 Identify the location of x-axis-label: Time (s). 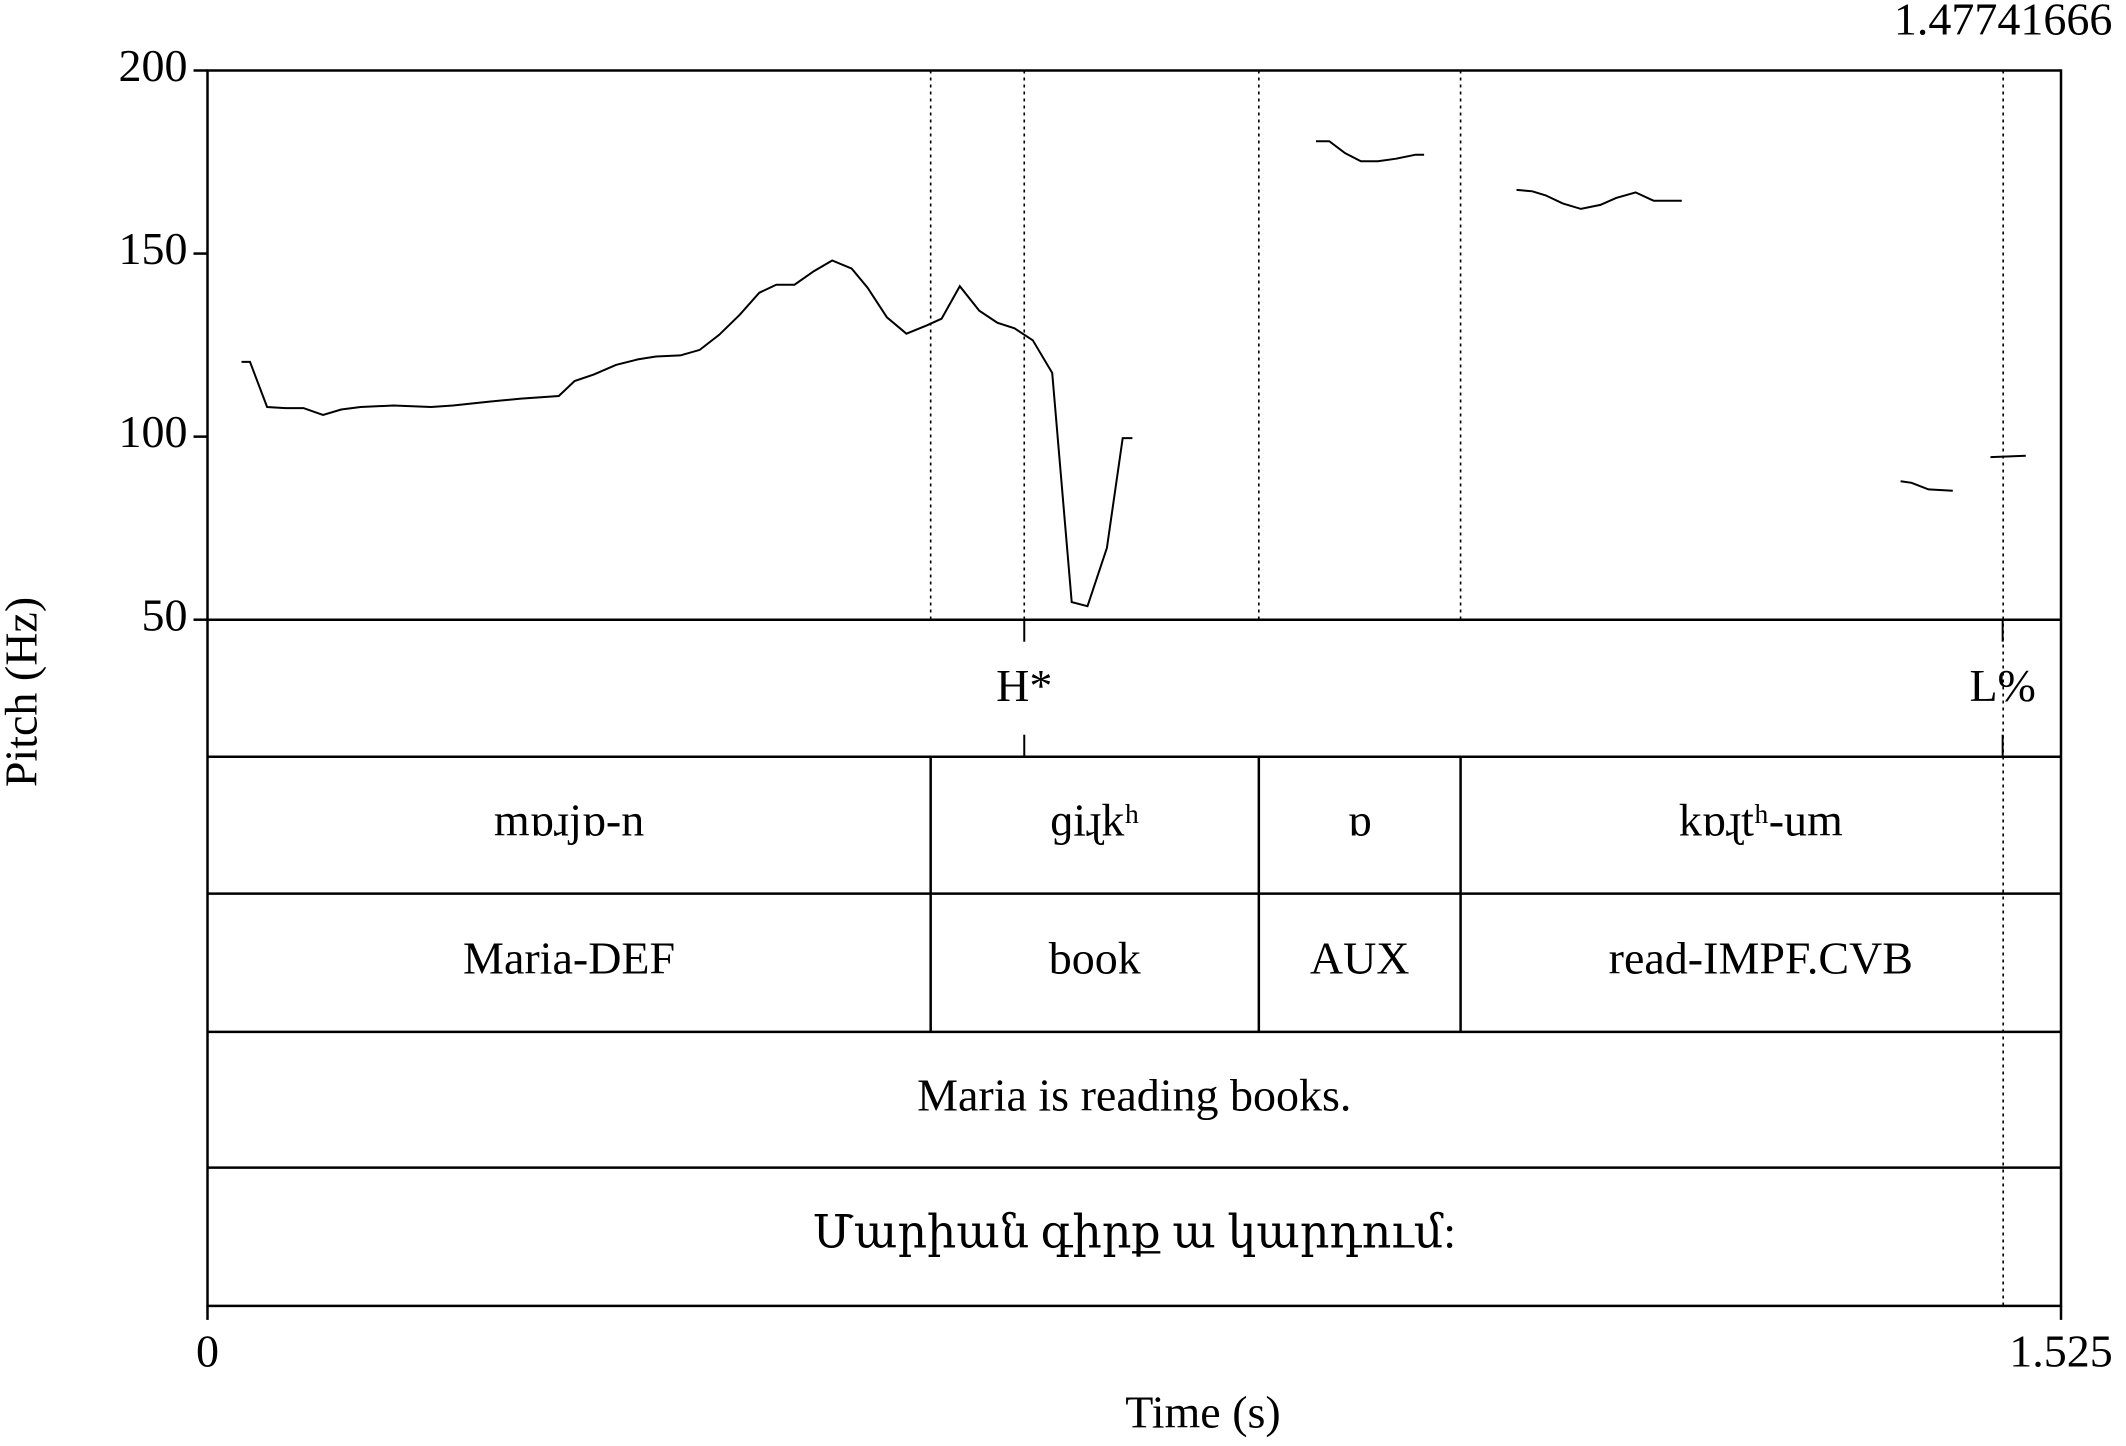
(1203, 1412).